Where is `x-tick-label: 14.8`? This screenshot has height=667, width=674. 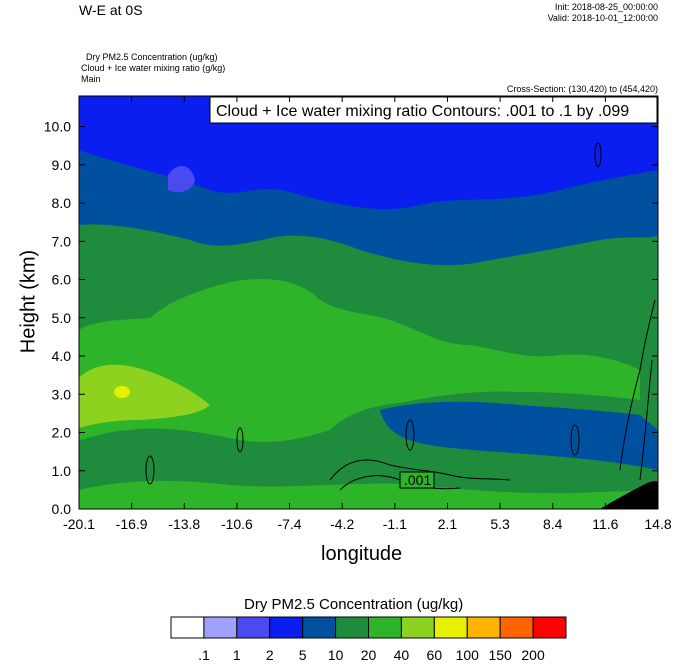
x-tick-label: 14.8 is located at coordinates (657, 524).